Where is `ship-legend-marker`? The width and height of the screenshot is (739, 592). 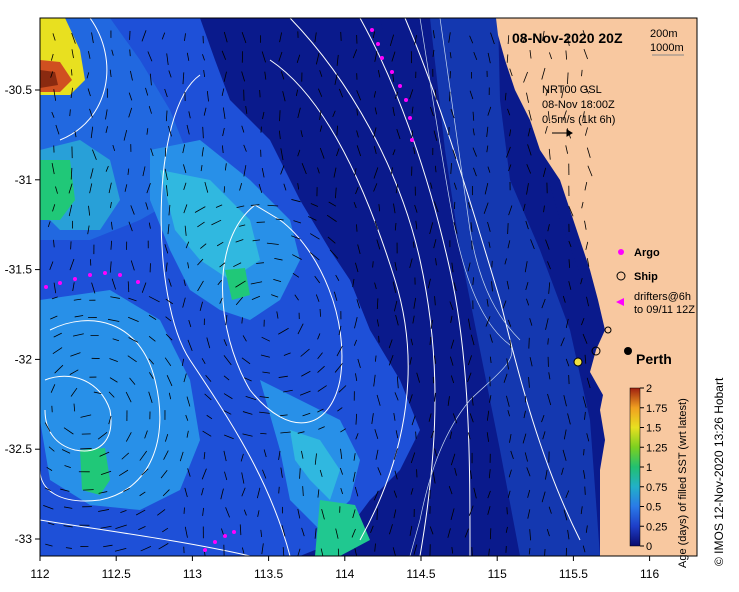
ship-legend-marker is located at coordinates (621, 276).